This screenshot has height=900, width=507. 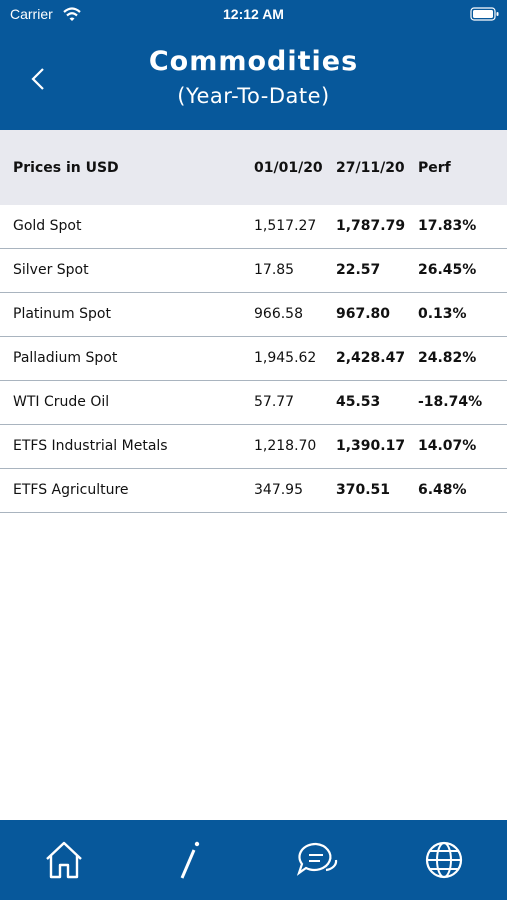 I want to click on table-cell: 347.95, so click(x=278, y=490).